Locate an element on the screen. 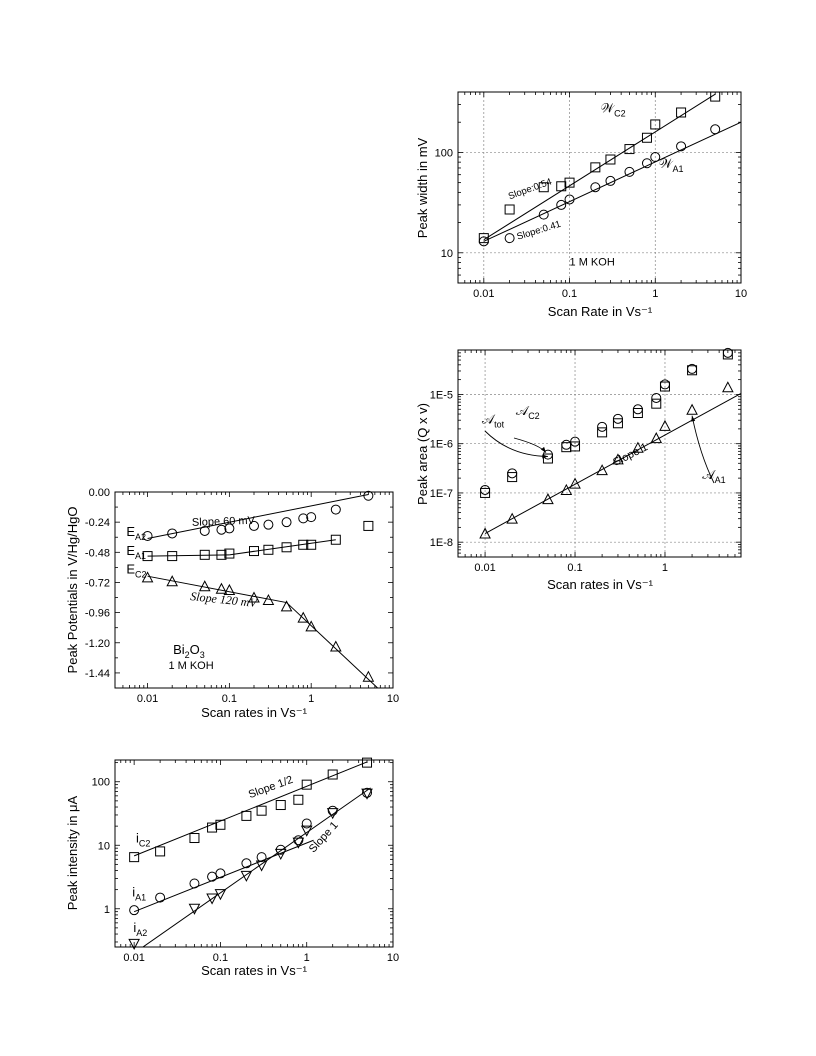 The width and height of the screenshot is (816, 1056). series-label: EA1 is located at coordinates (136, 552).